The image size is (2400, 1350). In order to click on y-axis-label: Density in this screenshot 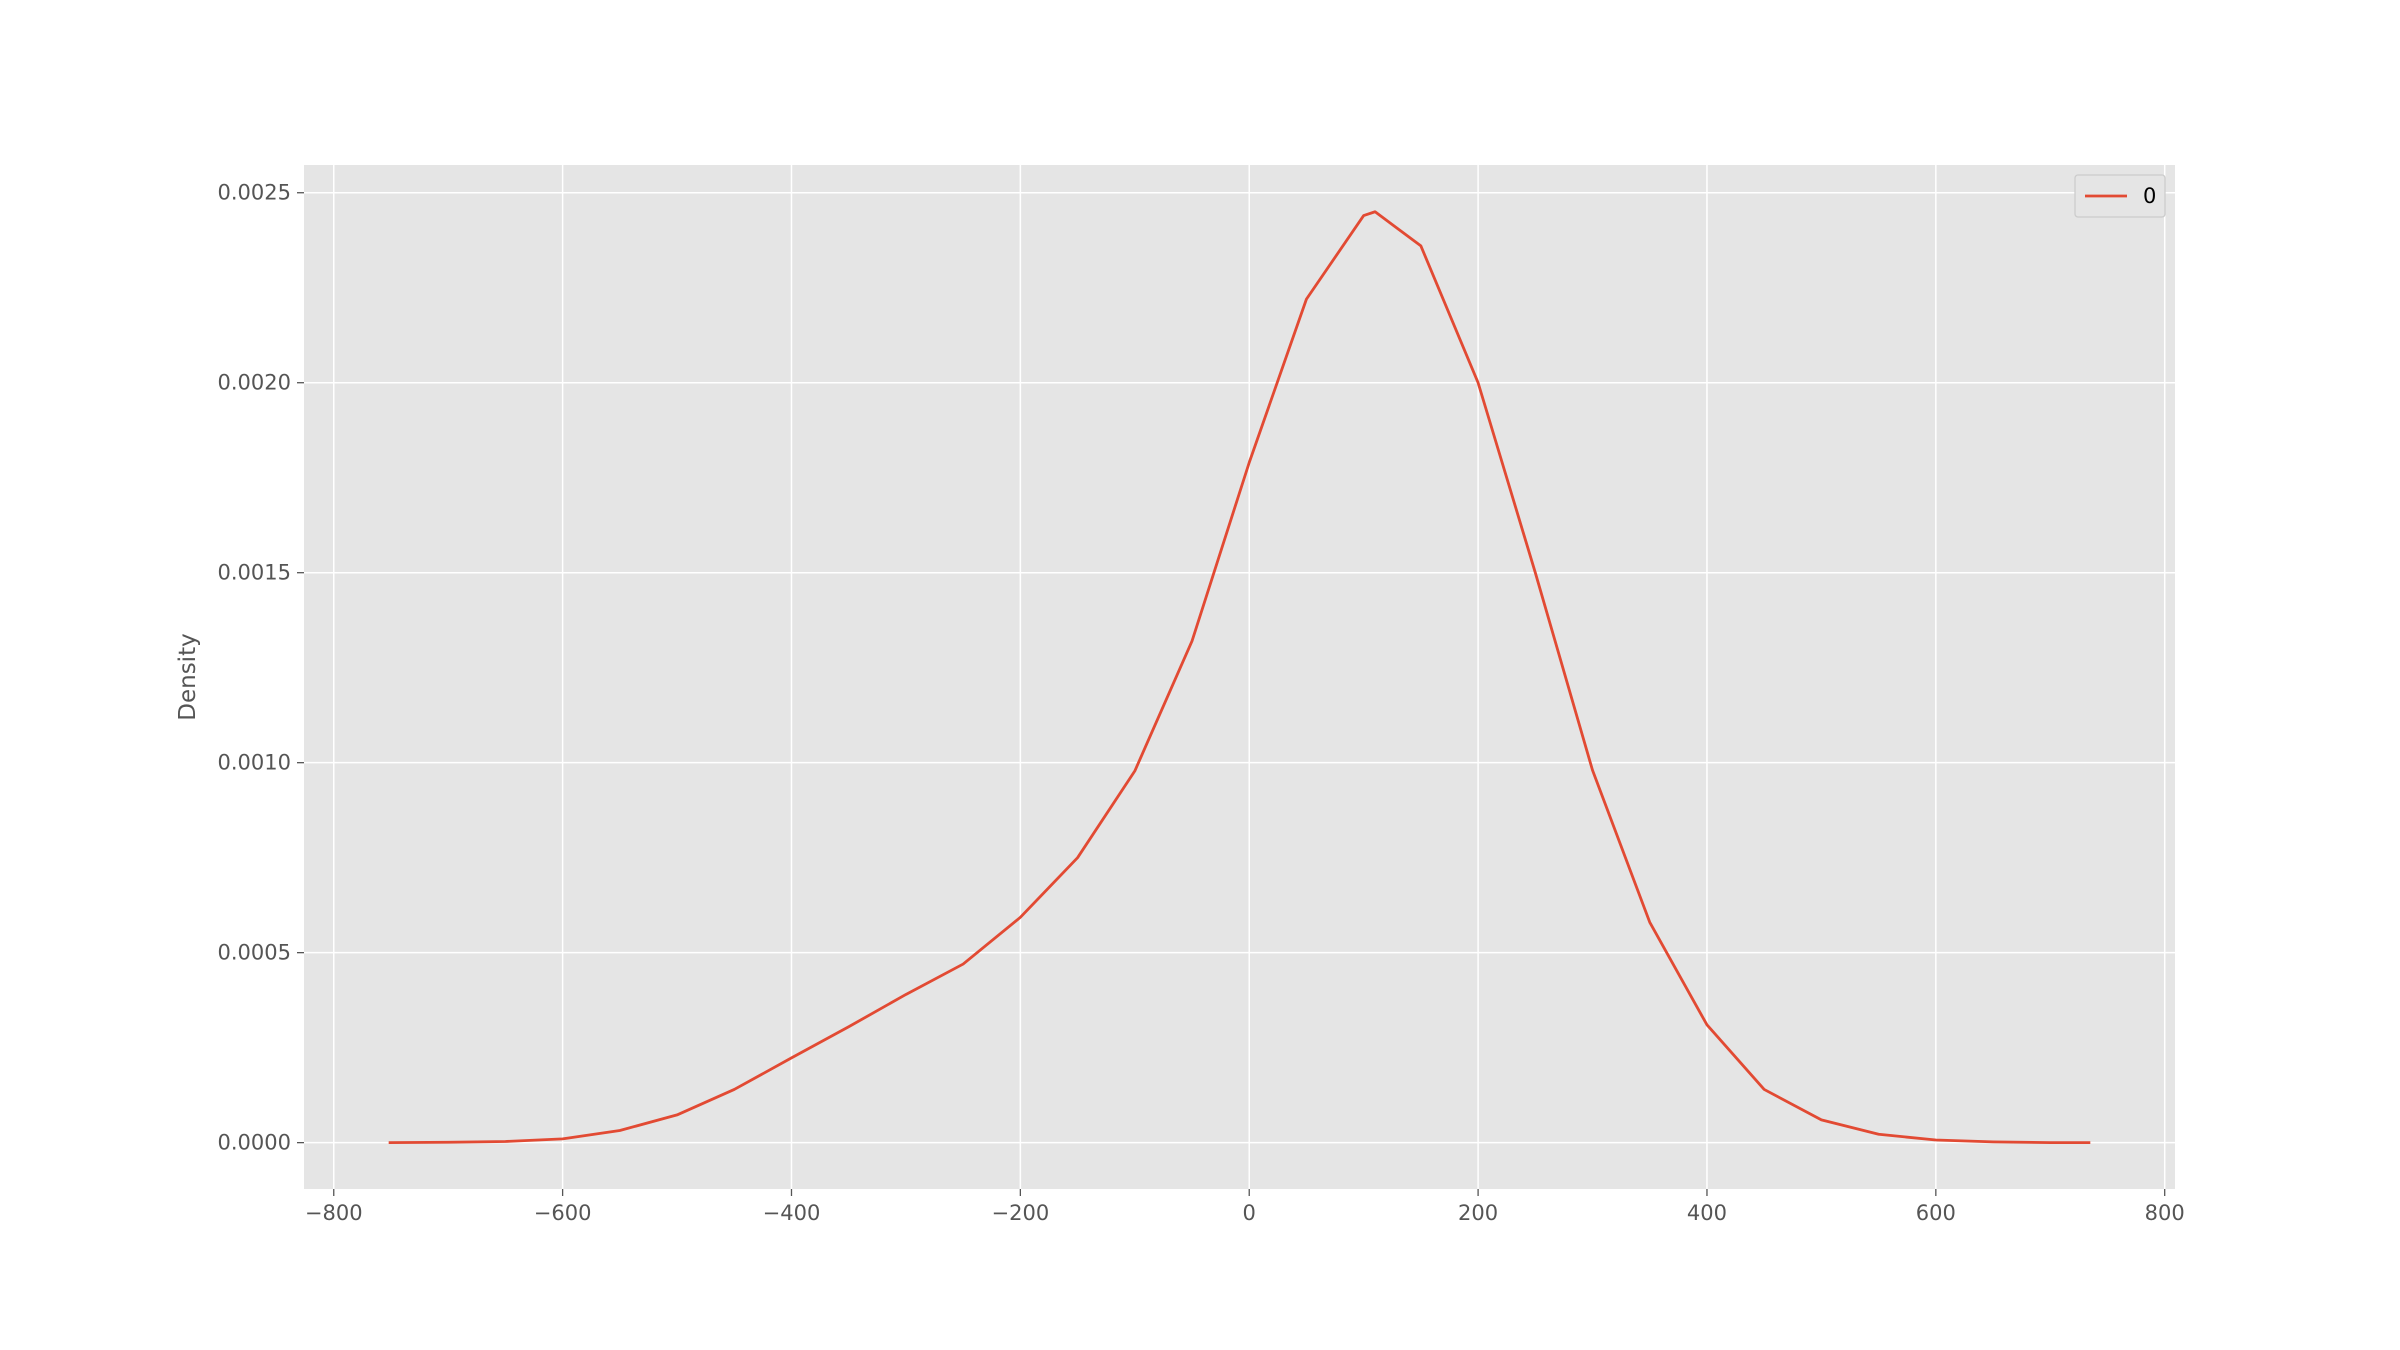, I will do `click(188, 676)`.